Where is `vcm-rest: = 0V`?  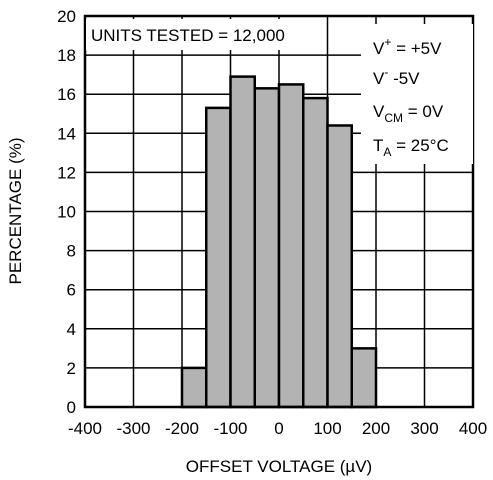
vcm-rest: = 0V is located at coordinates (423, 111).